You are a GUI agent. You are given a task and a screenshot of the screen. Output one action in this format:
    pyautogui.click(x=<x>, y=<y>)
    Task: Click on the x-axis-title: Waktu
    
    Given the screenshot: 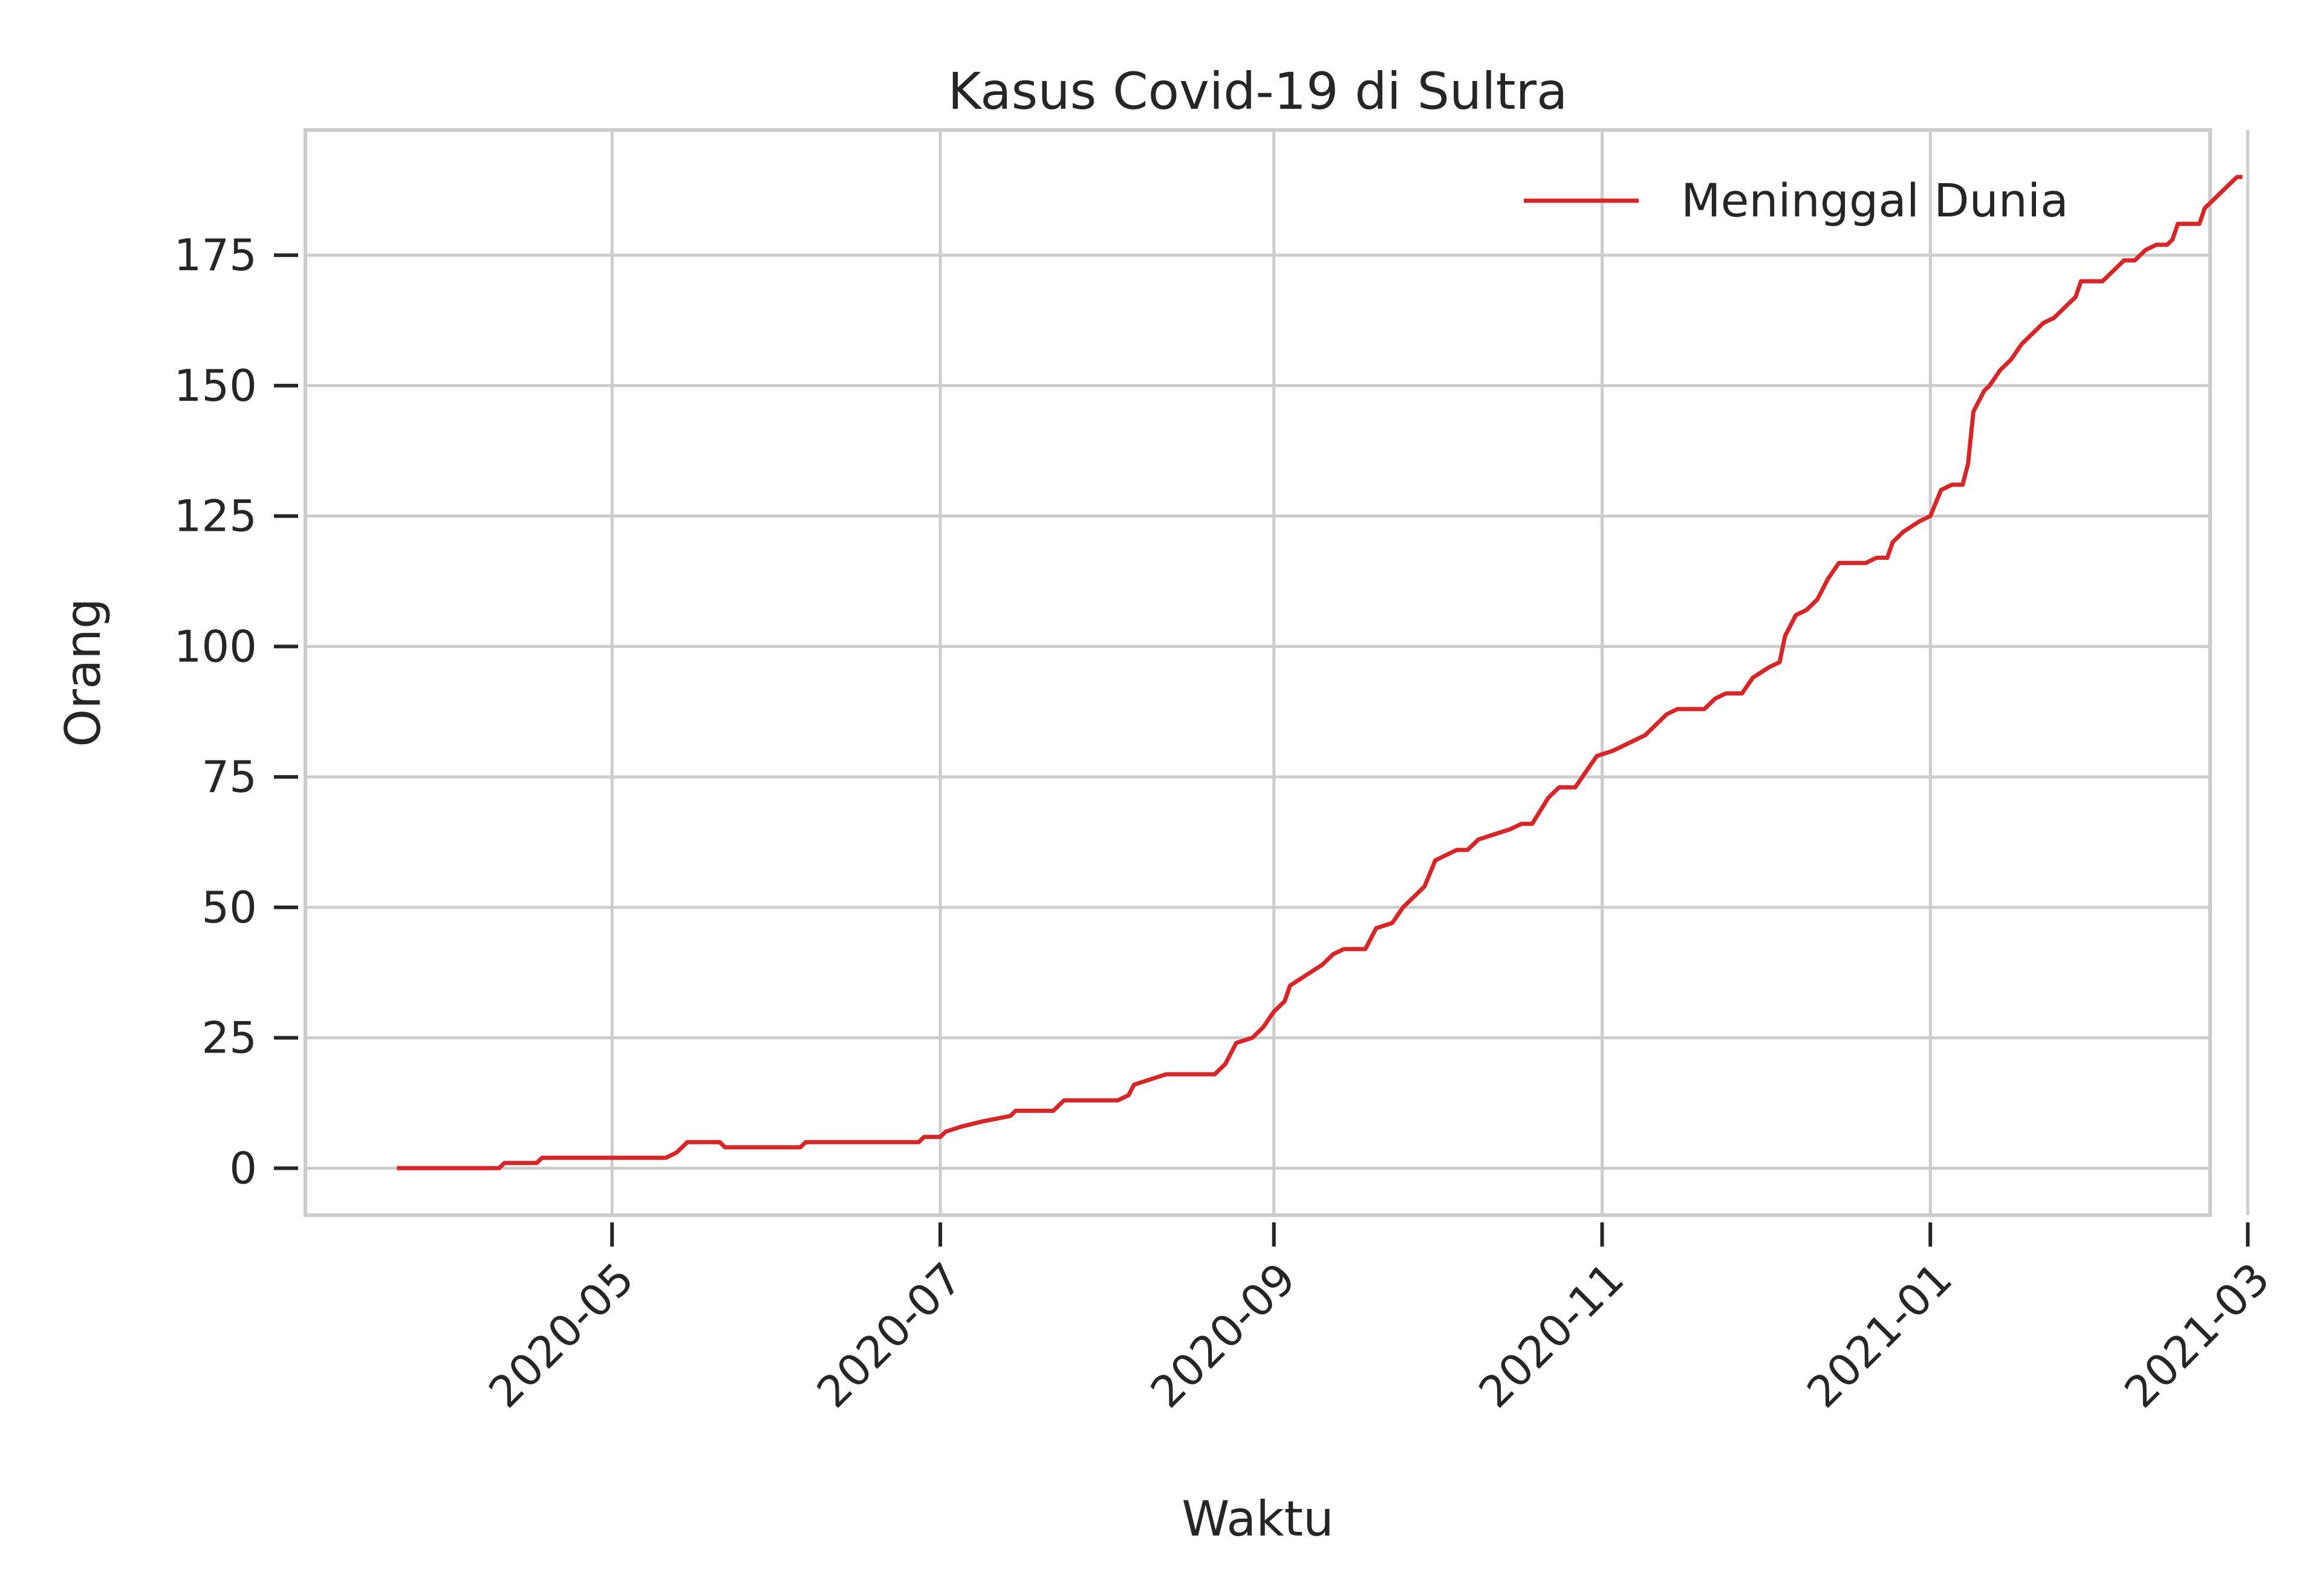 What is the action you would take?
    pyautogui.click(x=1258, y=1519)
    